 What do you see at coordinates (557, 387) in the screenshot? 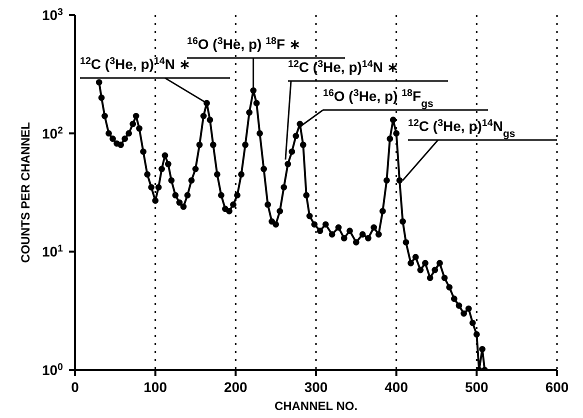
I see `x-tick-label: 600` at bounding box center [557, 387].